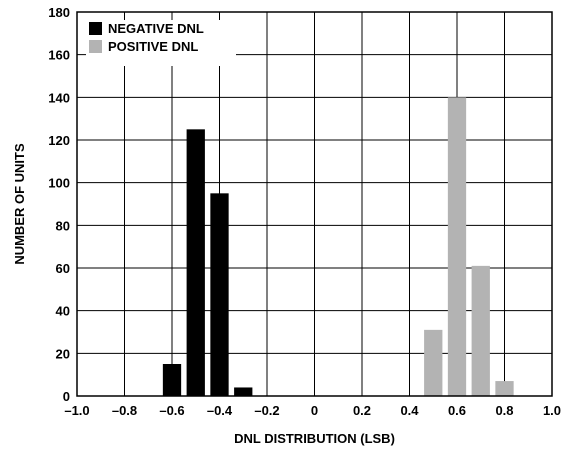  I want to click on x-tick-label: 0, so click(314, 410).